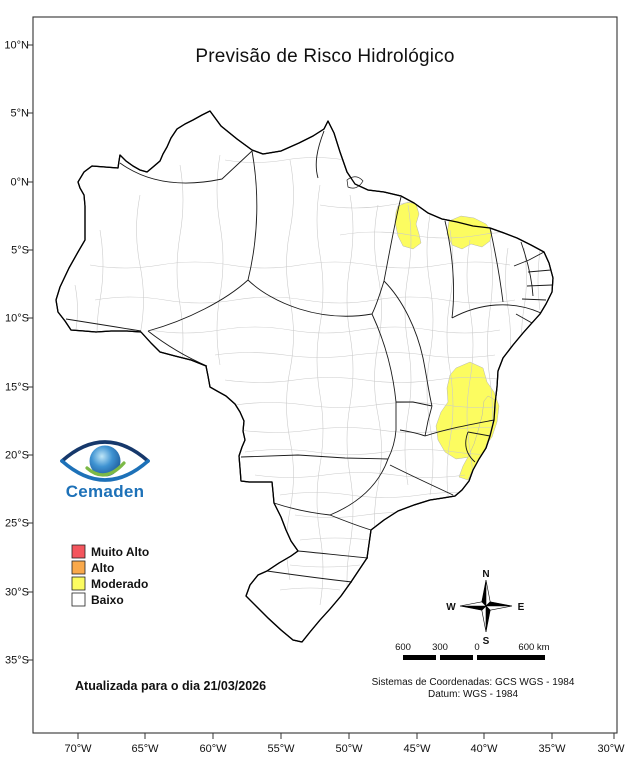  Describe the element at coordinates (78, 749) in the screenshot. I see `lon-tick-label: 70°W` at that location.